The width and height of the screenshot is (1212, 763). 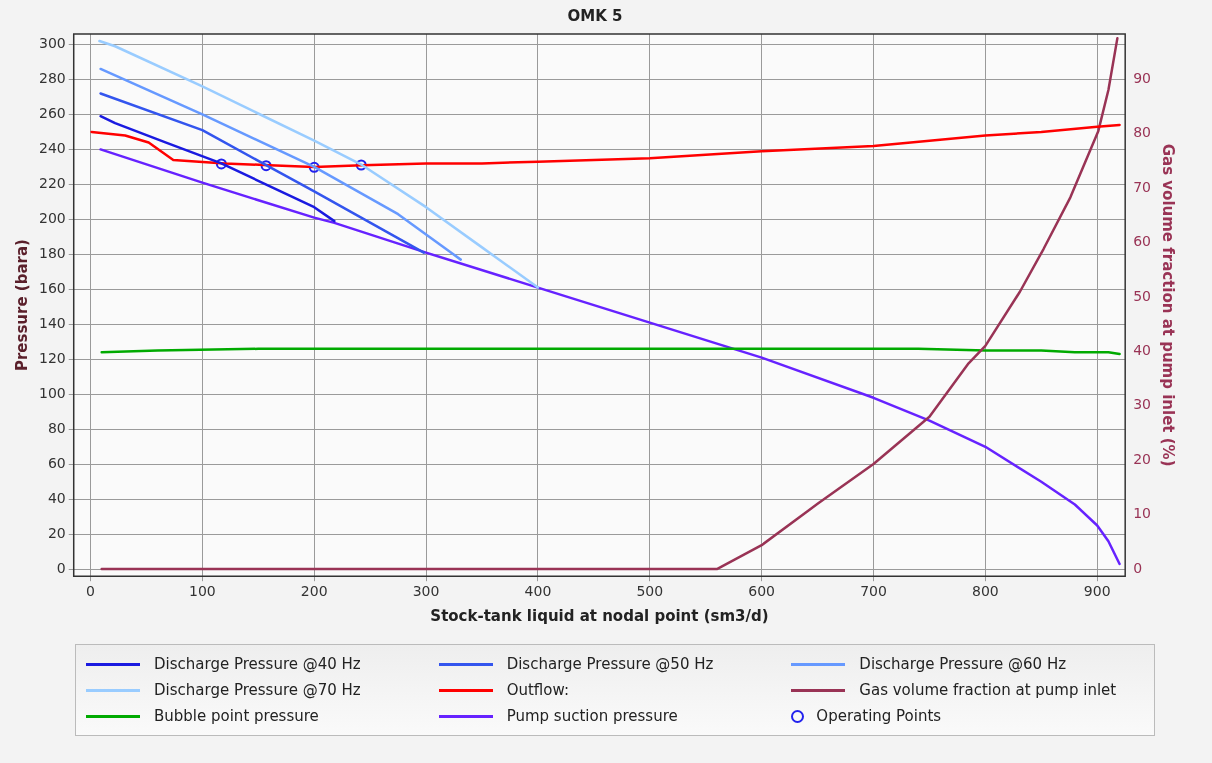 What do you see at coordinates (236, 716) in the screenshot?
I see `legend-label: Bubble point pressure` at bounding box center [236, 716].